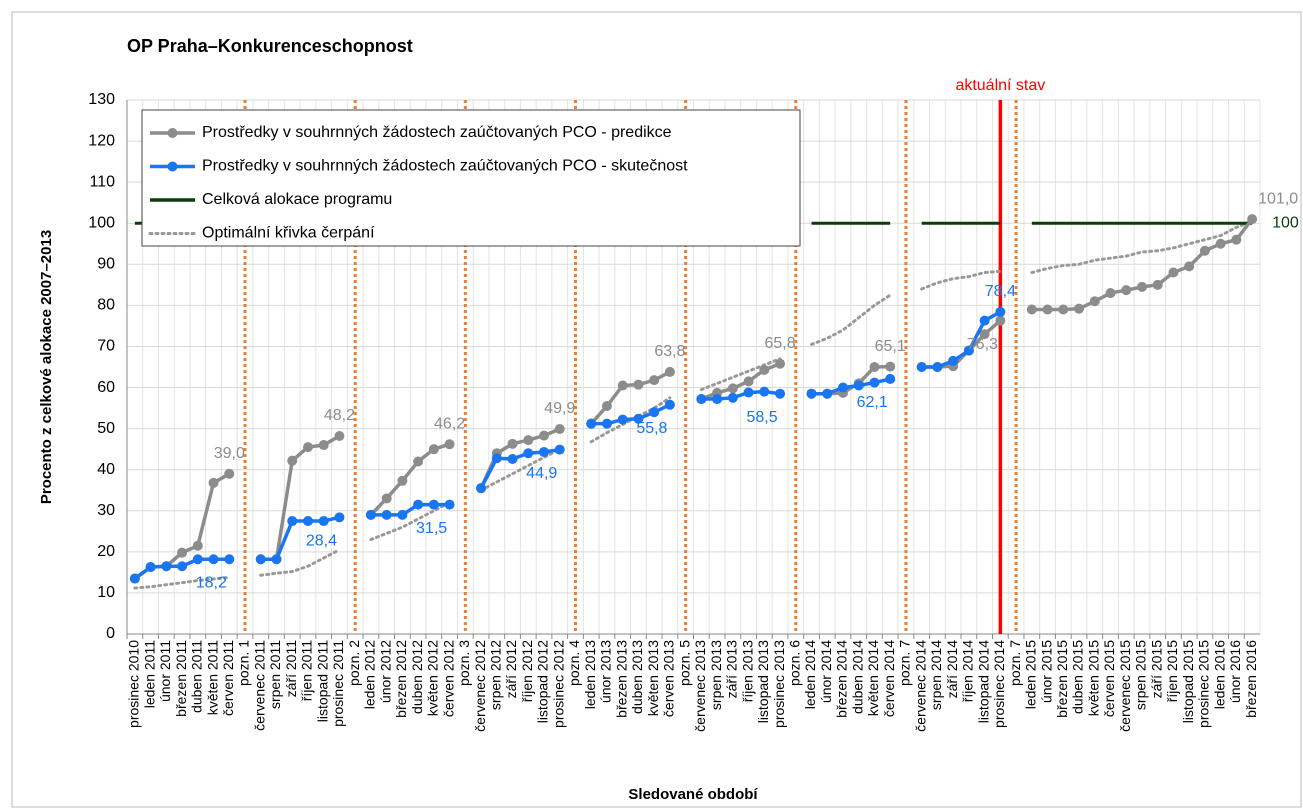 The width and height of the screenshot is (1303, 809). What do you see at coordinates (172, 133) in the screenshot?
I see `legend-marker` at bounding box center [172, 133].